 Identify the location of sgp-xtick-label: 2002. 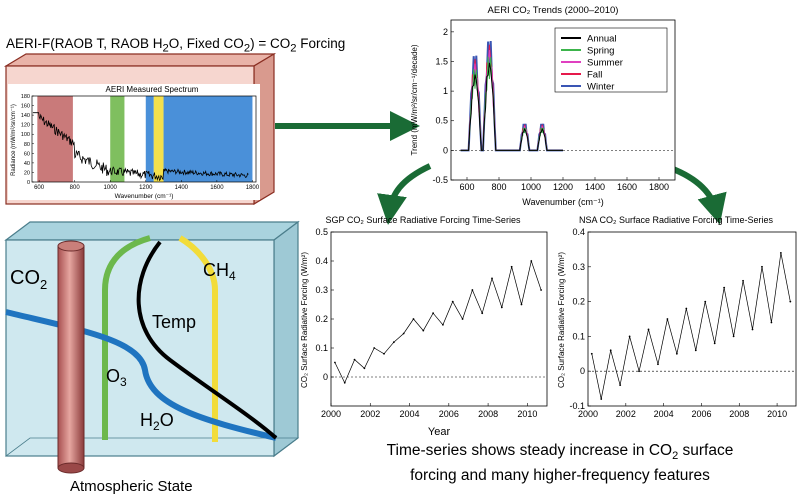
(370, 414).